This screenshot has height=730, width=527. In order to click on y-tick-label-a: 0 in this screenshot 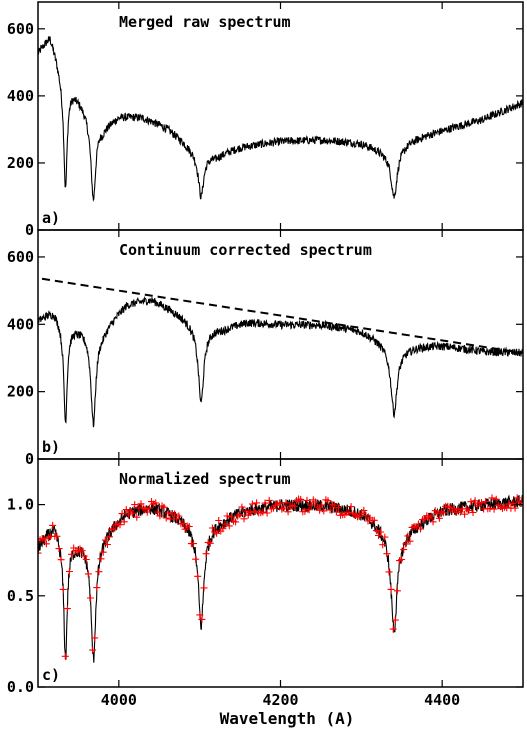, I will do `click(29, 230)`.